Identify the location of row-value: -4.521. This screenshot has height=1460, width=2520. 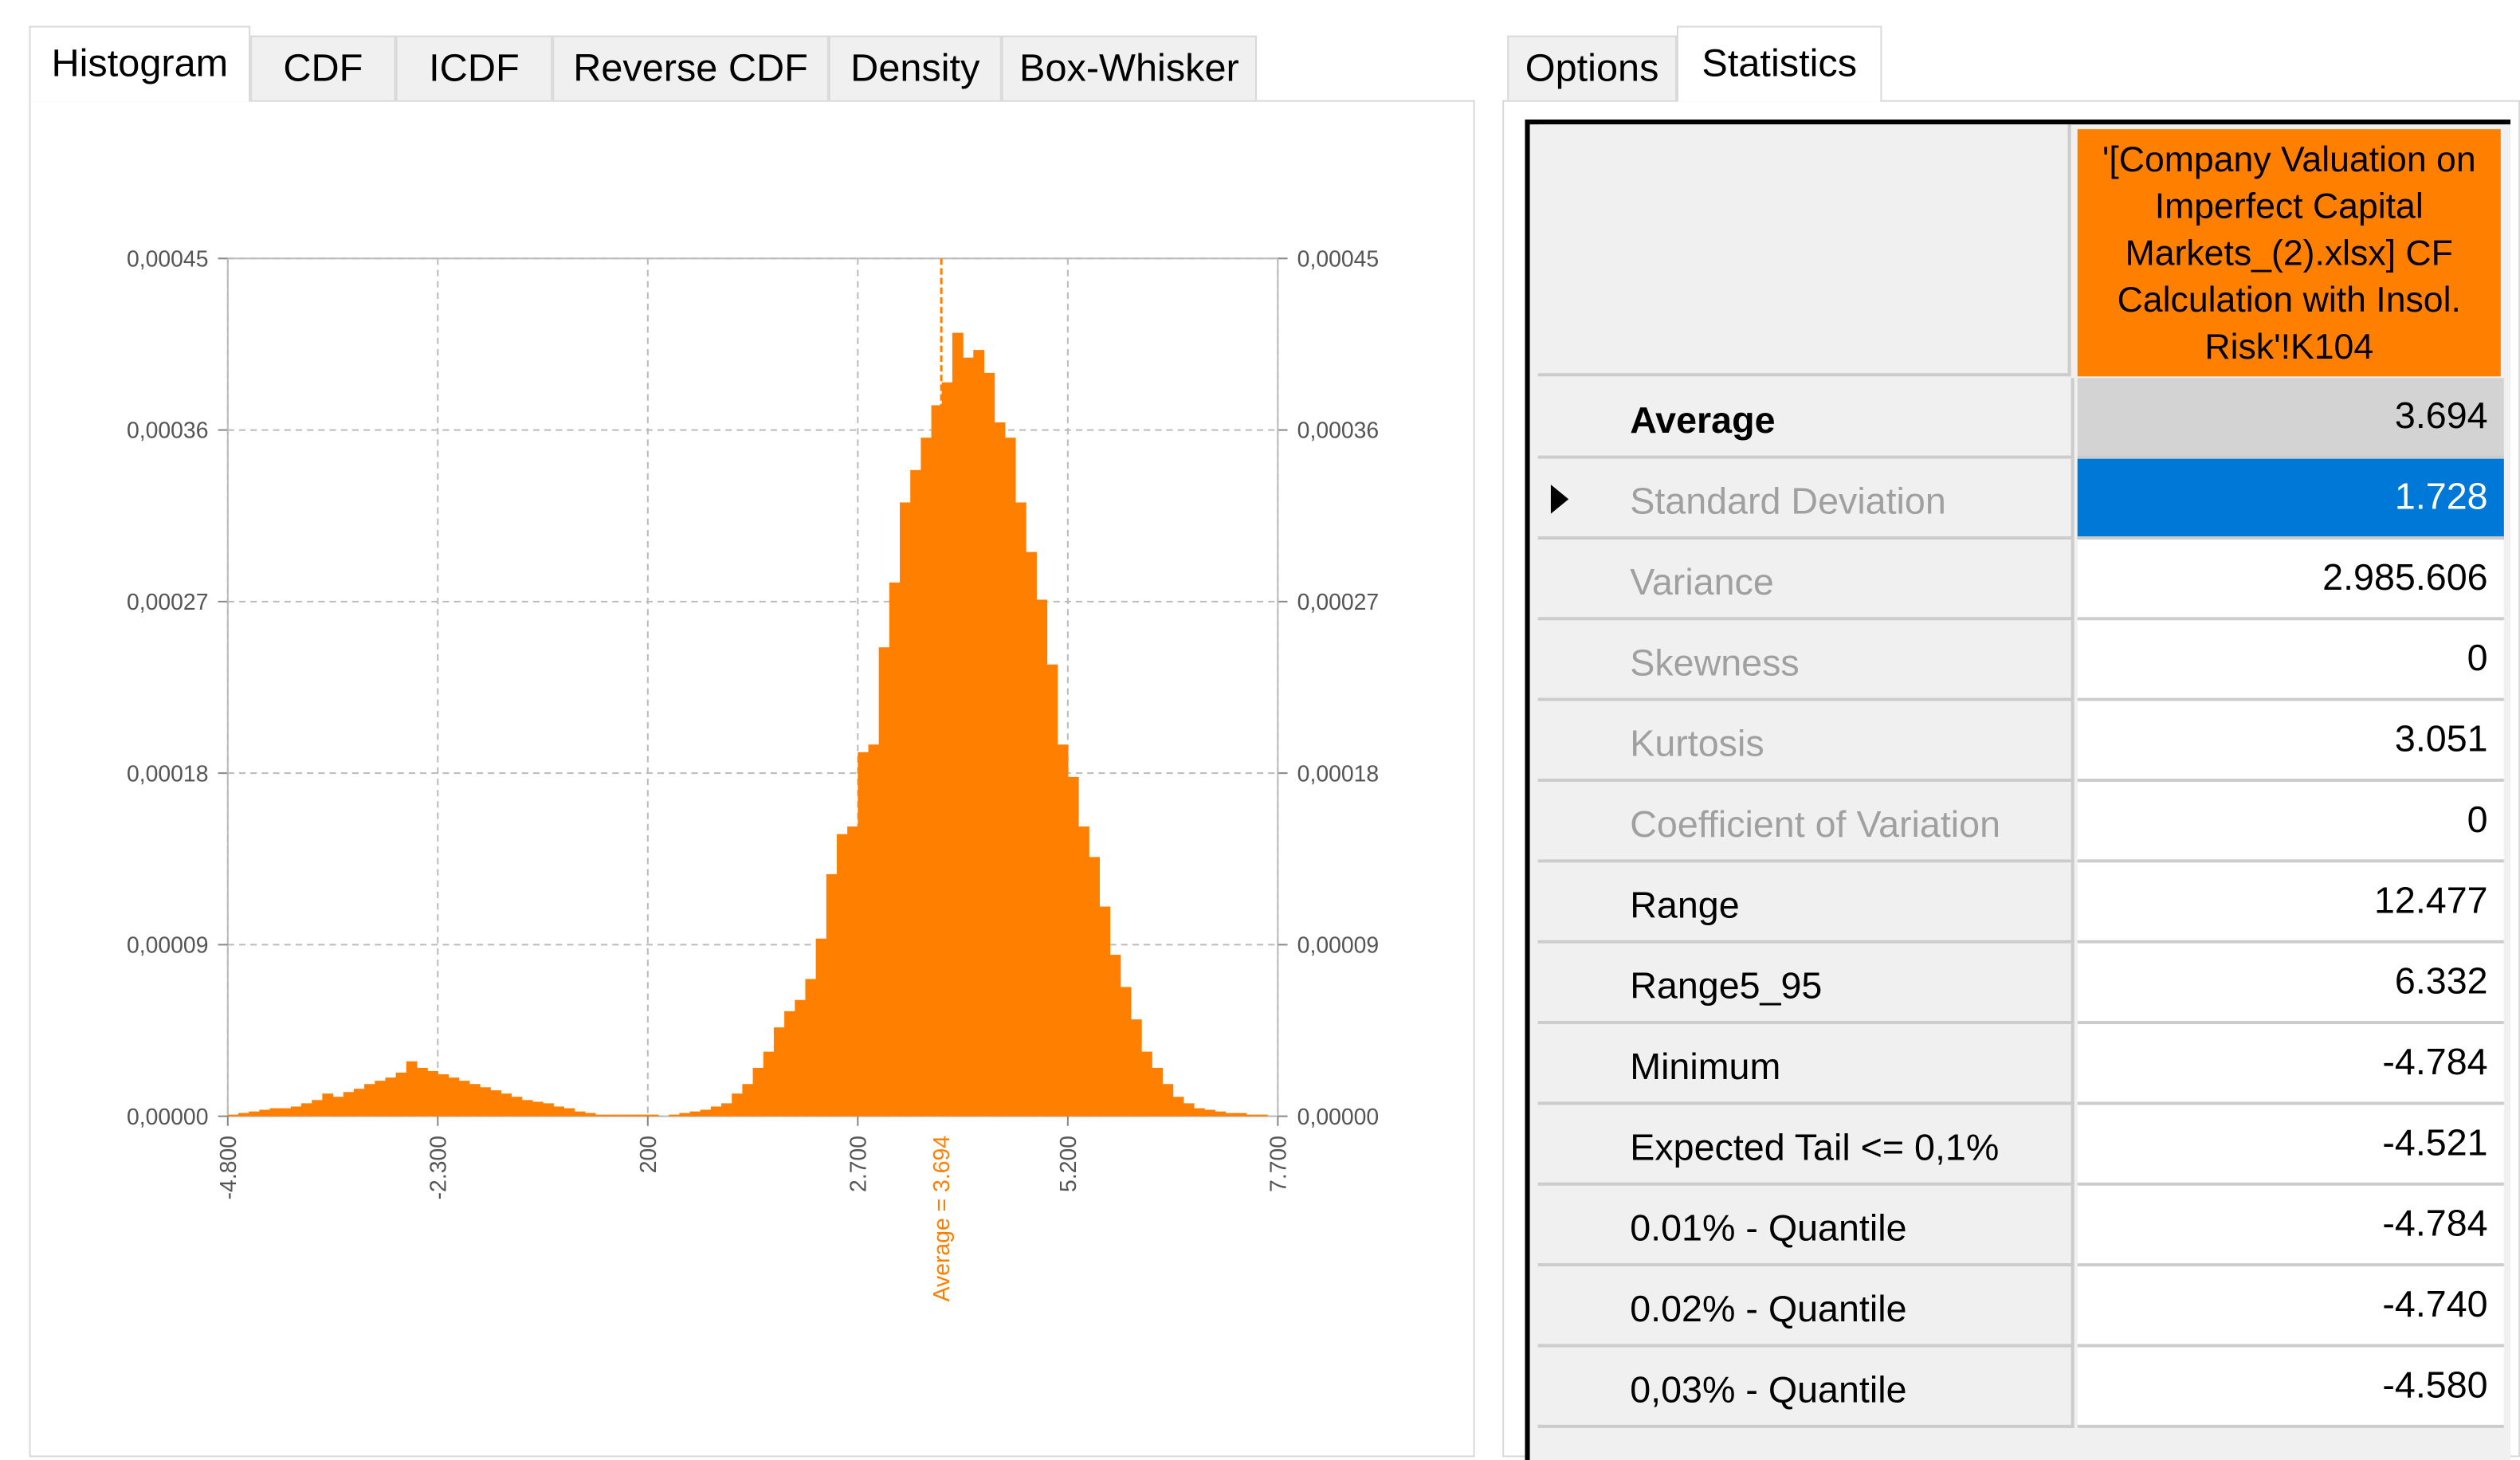
(2290, 1145).